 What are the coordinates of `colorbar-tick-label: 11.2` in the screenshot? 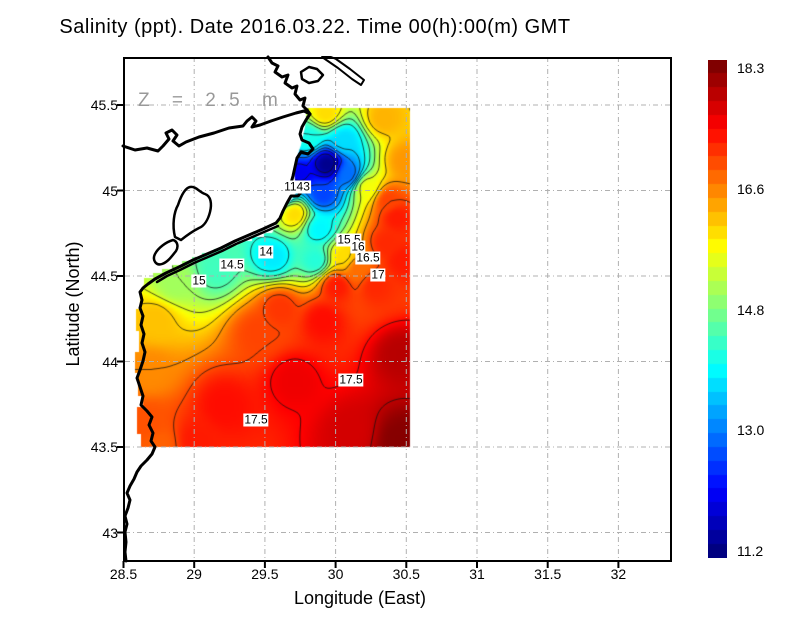 It's located at (750, 551).